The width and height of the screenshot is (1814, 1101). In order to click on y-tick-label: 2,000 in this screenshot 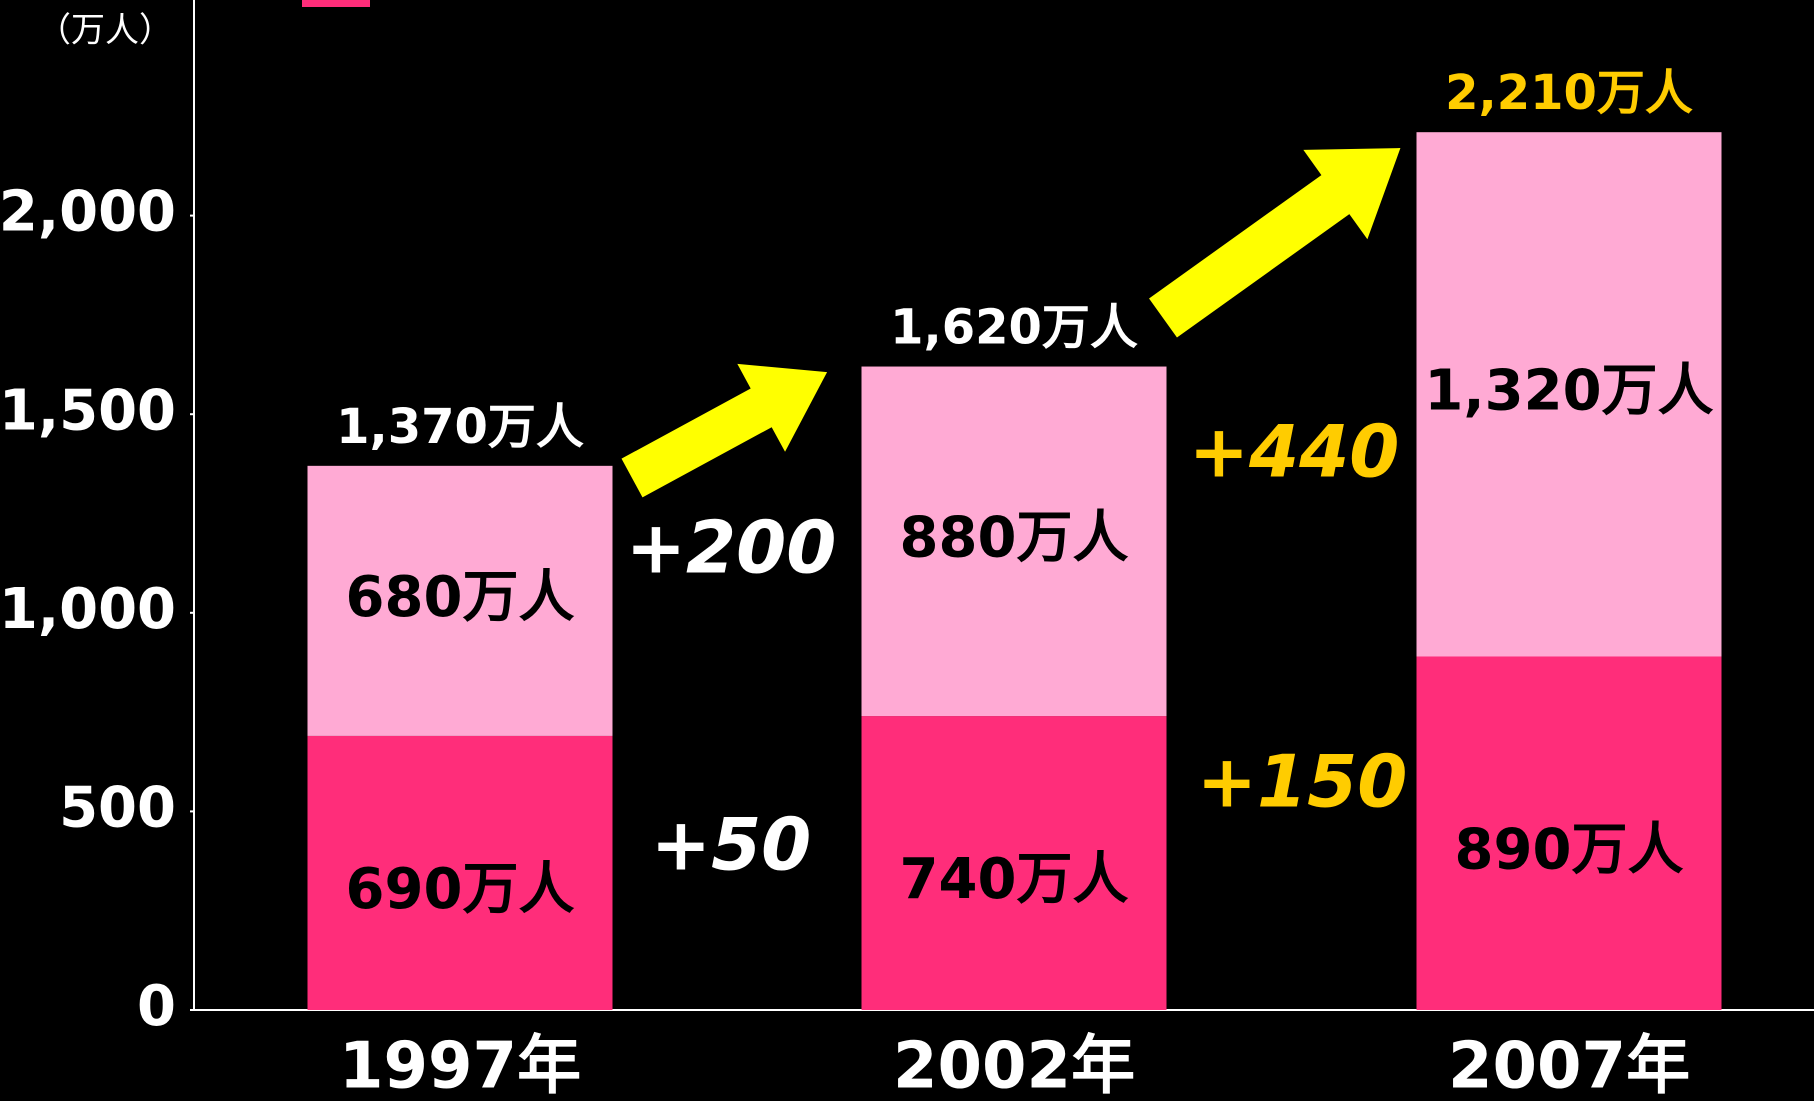, I will do `click(88, 212)`.